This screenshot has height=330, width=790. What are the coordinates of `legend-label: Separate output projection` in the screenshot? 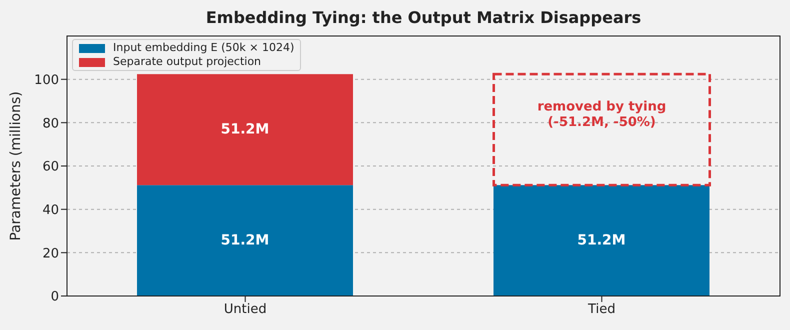 It's located at (187, 62).